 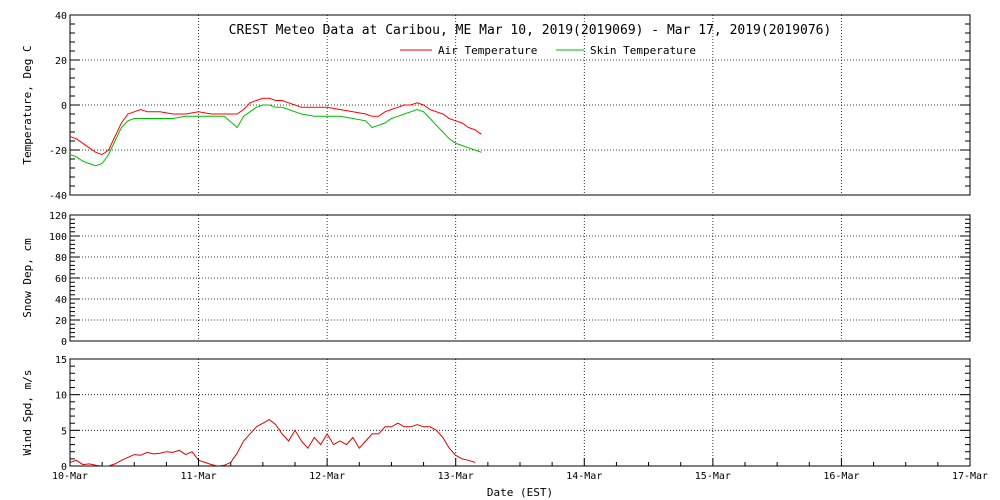 What do you see at coordinates (199, 476) in the screenshot?
I see `x-tick-label: 11-Mar` at bounding box center [199, 476].